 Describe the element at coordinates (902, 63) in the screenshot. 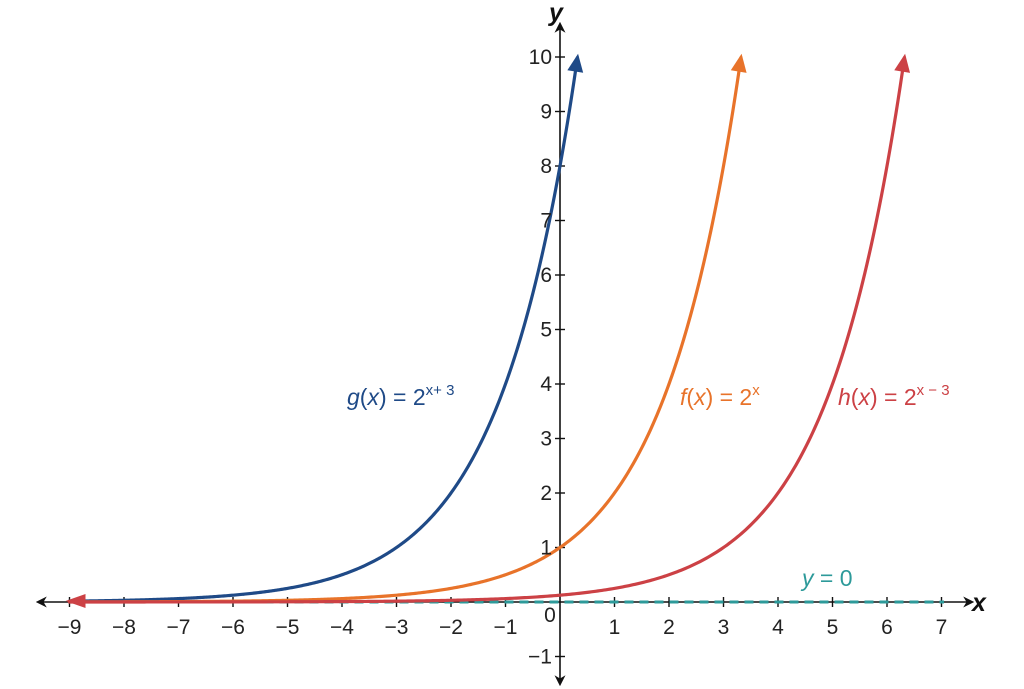

I see `series-arrow-h` at that location.